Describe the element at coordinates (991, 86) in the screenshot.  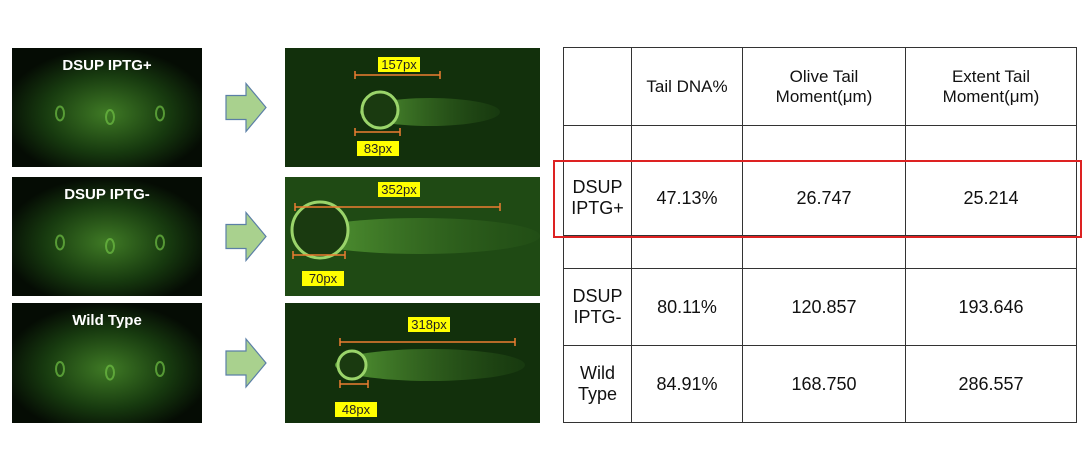
I see `header-cell: Extent Tail Moment(μm)` at that location.